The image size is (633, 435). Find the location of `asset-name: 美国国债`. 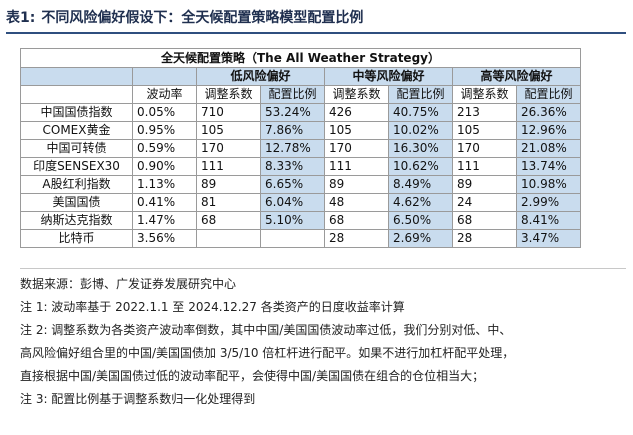

asset-name: 美国国债 is located at coordinates (76, 202).